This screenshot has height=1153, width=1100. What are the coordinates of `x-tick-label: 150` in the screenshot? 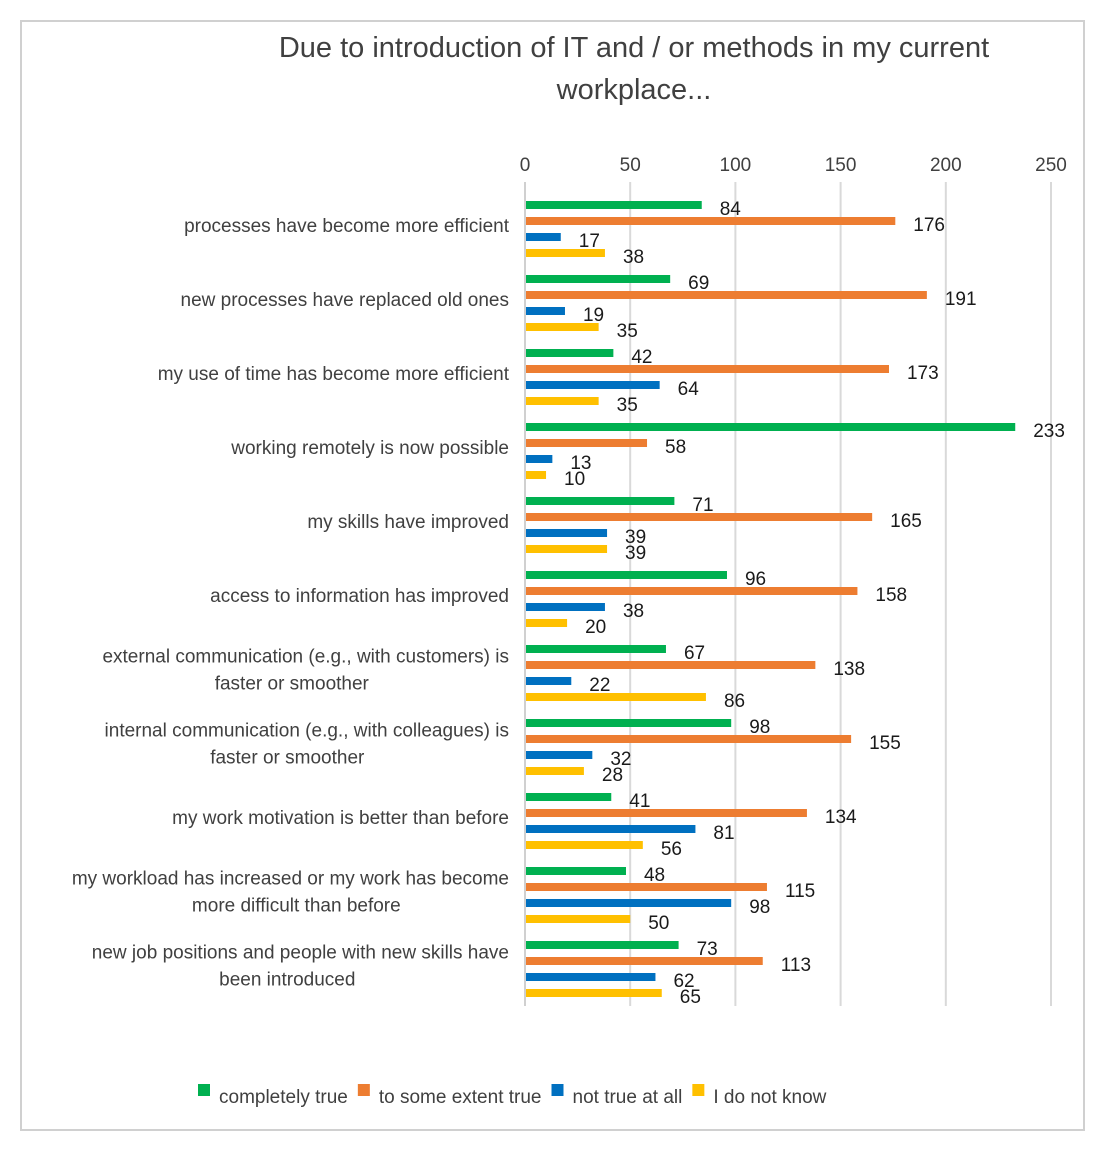 It's located at (841, 165).